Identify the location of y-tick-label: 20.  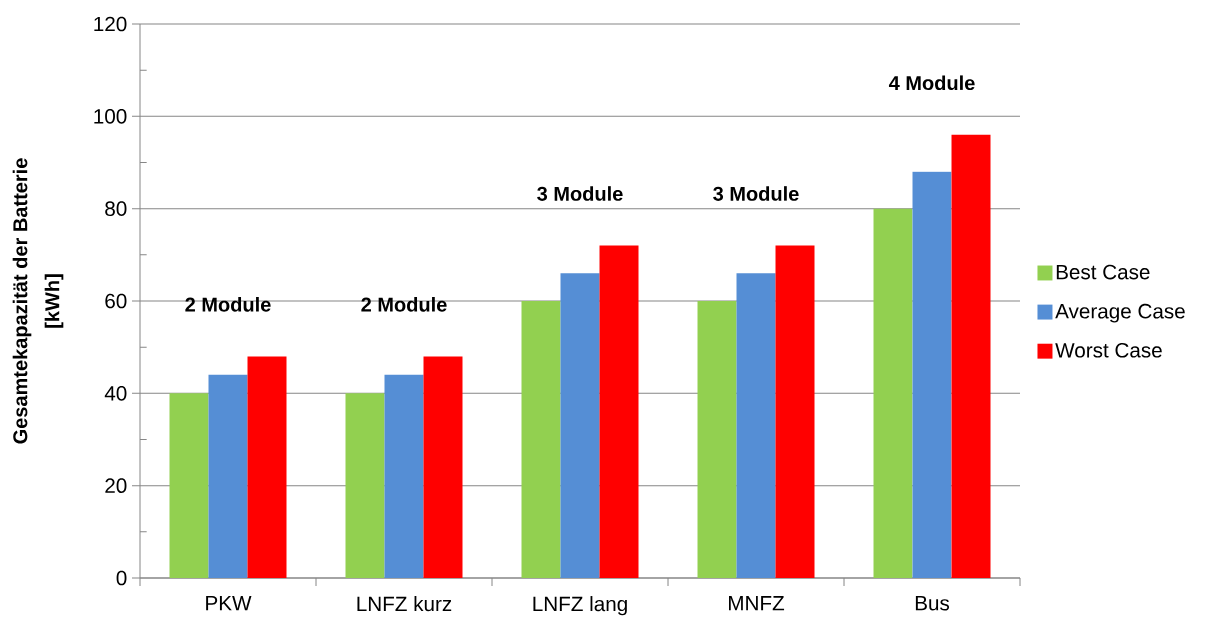
(116, 485).